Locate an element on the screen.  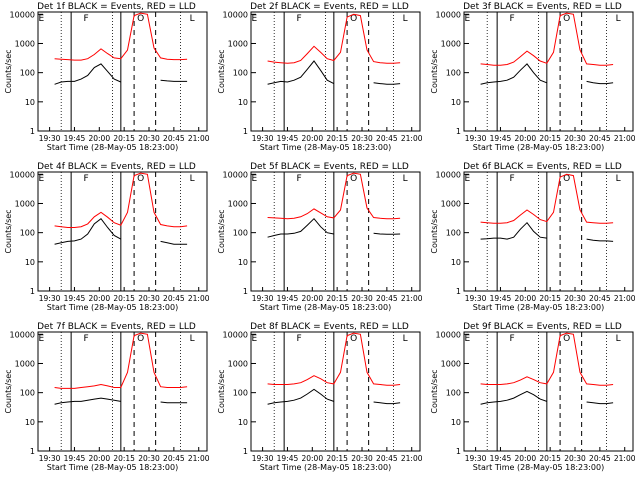
panel-title: Det 7f BLACK = Events, RED = LLD is located at coordinates (116, 327).